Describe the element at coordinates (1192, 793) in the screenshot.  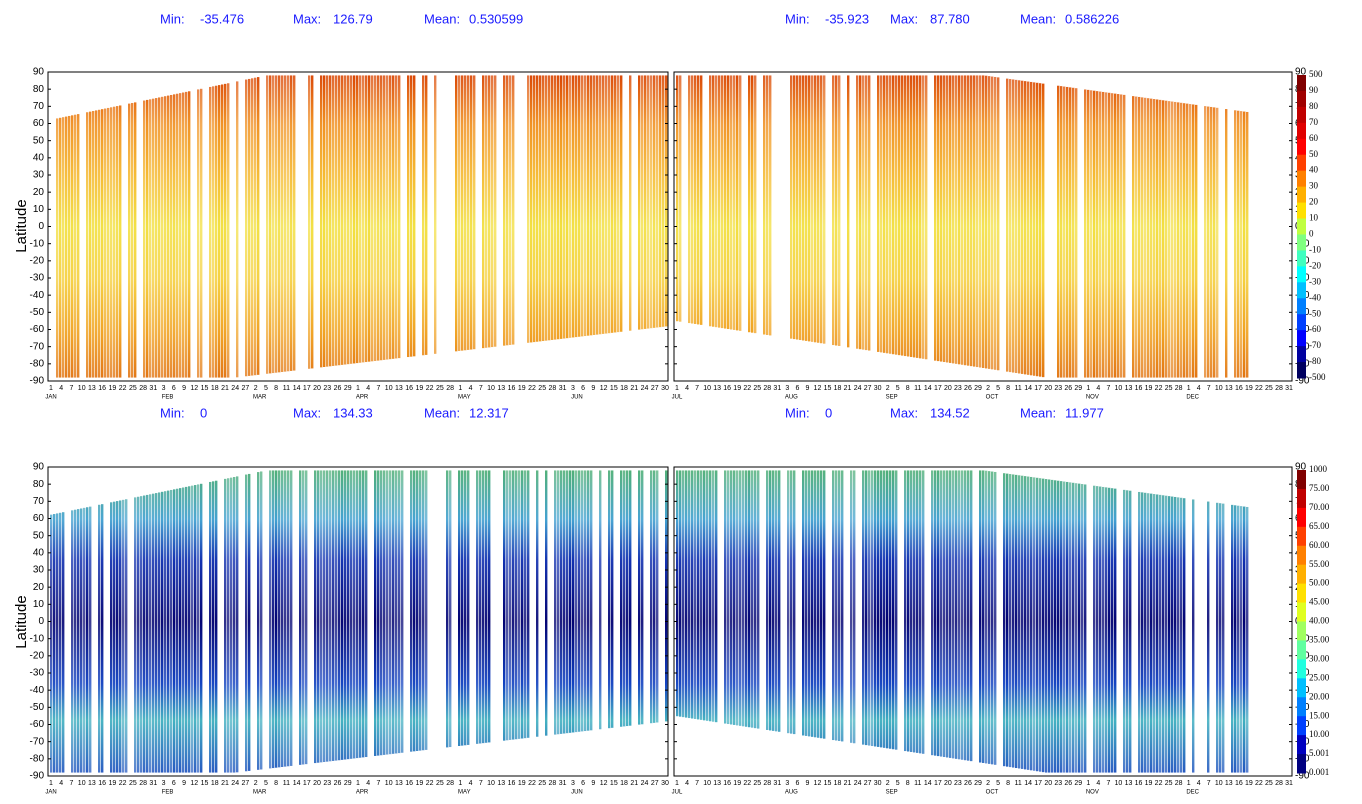
I see `month-label: DEC` at that location.